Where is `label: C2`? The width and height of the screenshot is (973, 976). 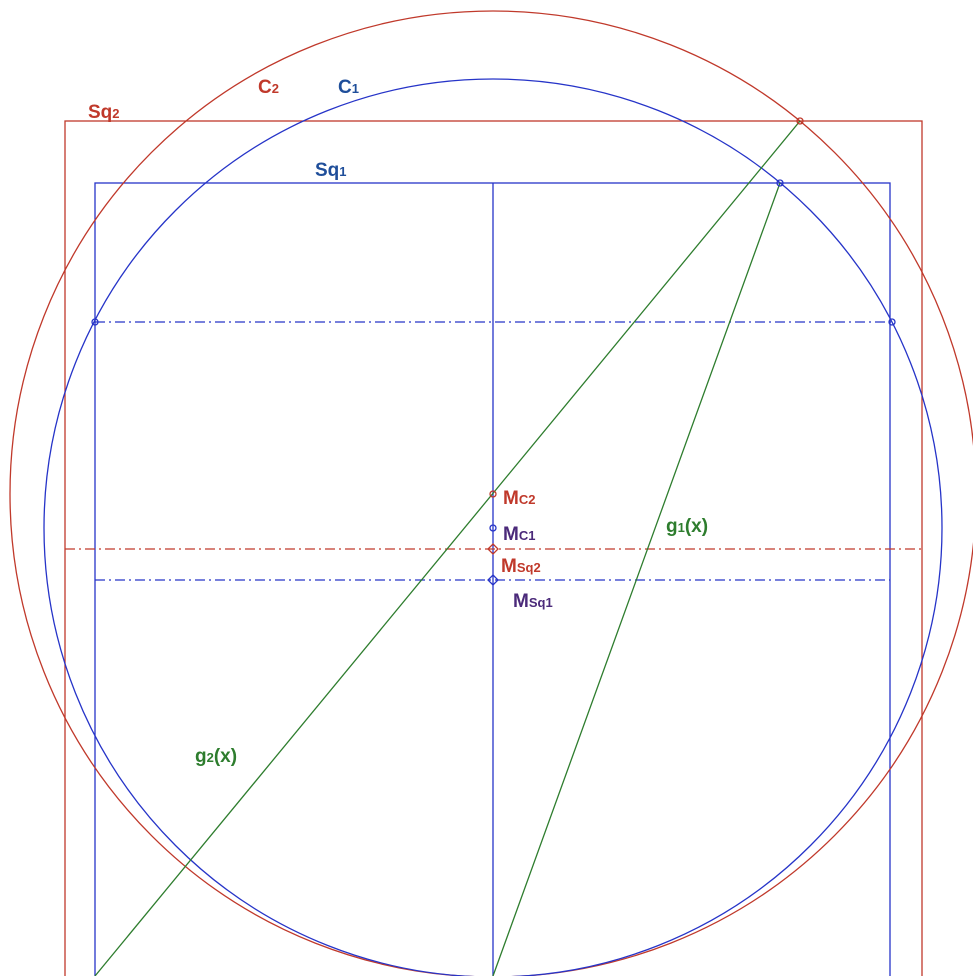 label: C2 is located at coordinates (268, 87).